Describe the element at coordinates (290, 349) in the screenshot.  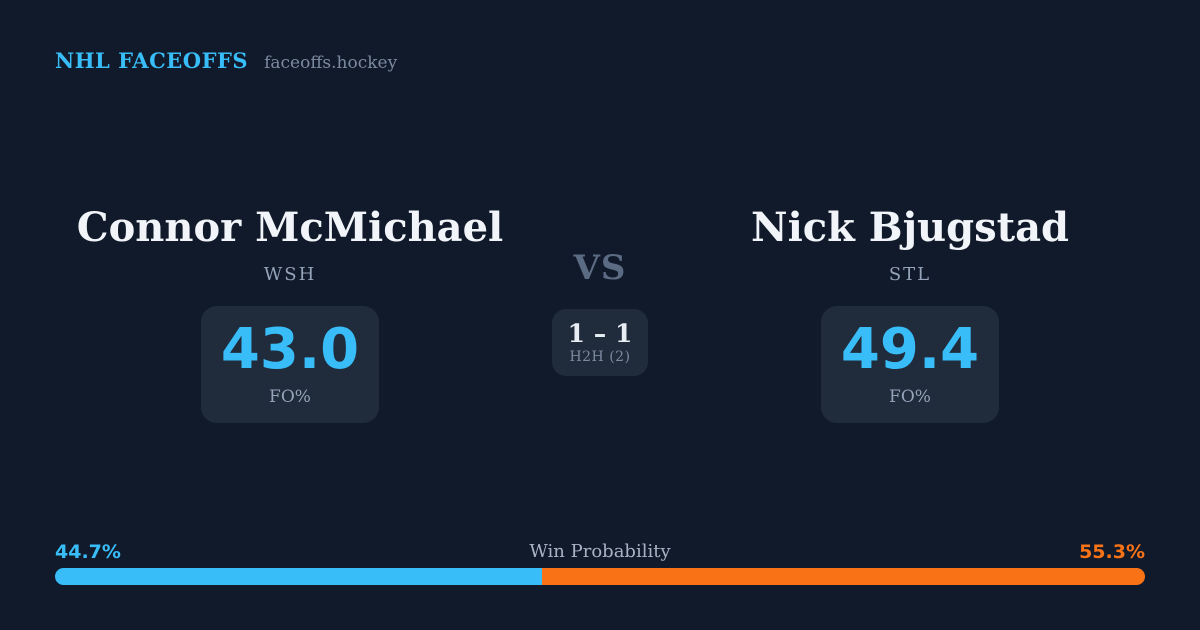
I see `player-left-faceoff-pct: 43.0` at that location.